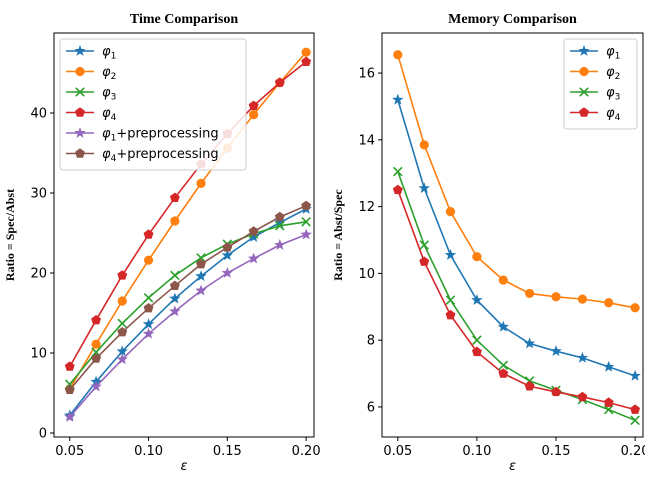 This screenshot has height=477, width=645. I want to click on legend: φ1 φ2 φ3 φ4 φ1+preprocessing φ4+preprocessing, so click(153, 104).